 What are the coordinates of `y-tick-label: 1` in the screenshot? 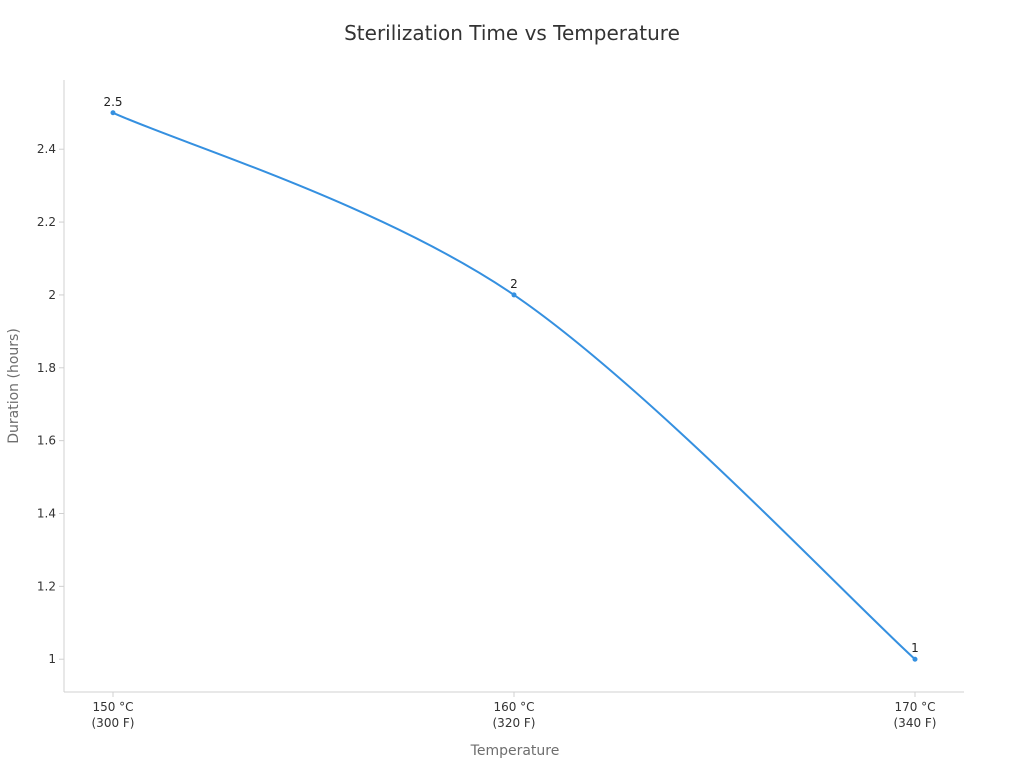 It's located at (52, 659).